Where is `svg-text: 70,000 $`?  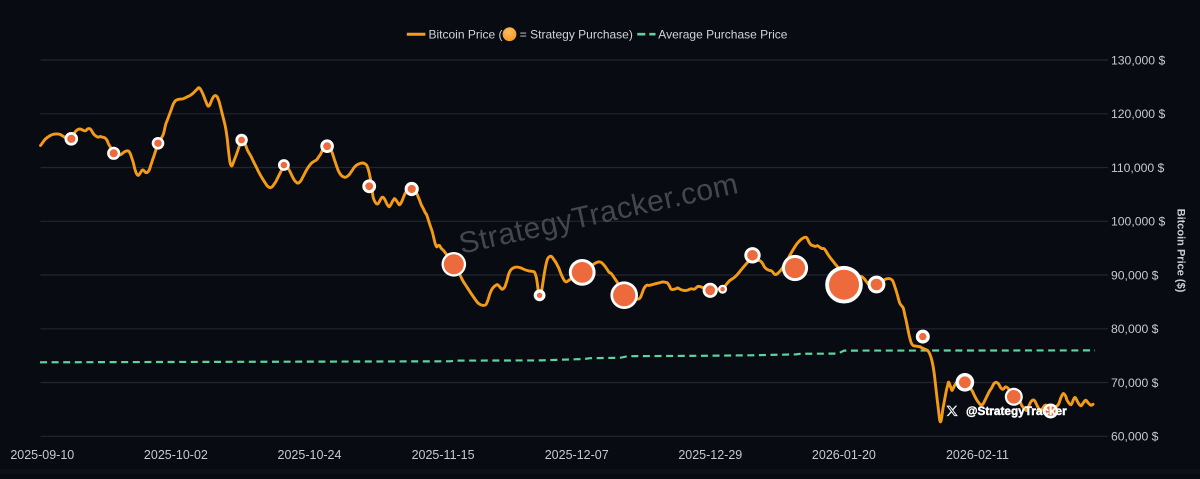
svg-text: 70,000 $ is located at coordinates (1135, 383).